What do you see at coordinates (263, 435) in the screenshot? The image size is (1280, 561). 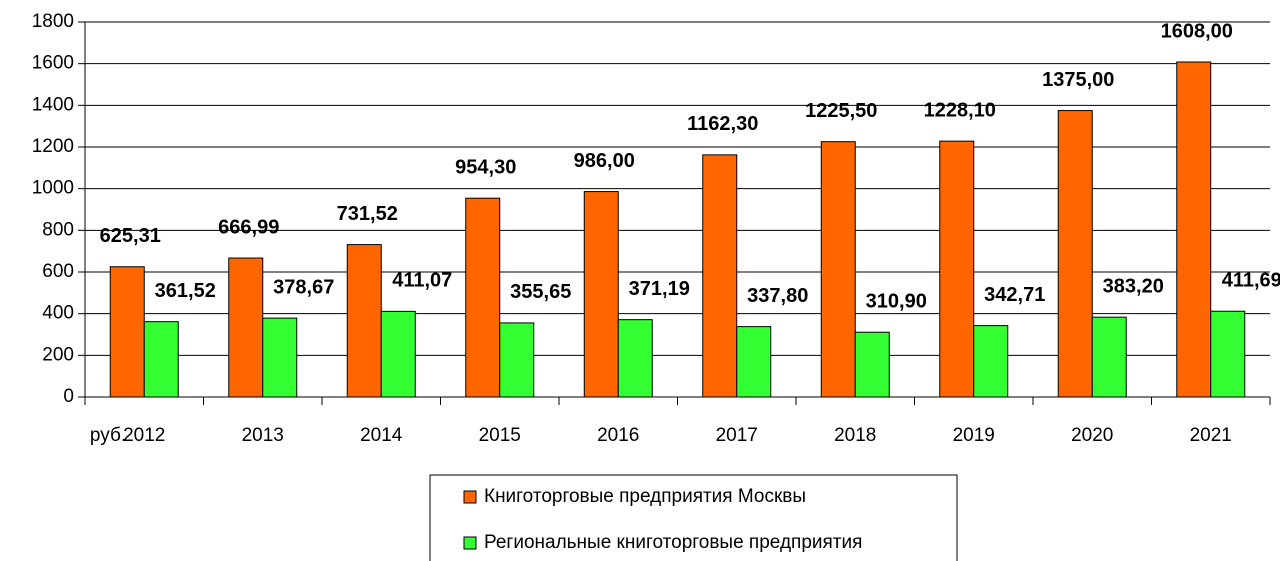 I see `x-tick-label: 2013` at bounding box center [263, 435].